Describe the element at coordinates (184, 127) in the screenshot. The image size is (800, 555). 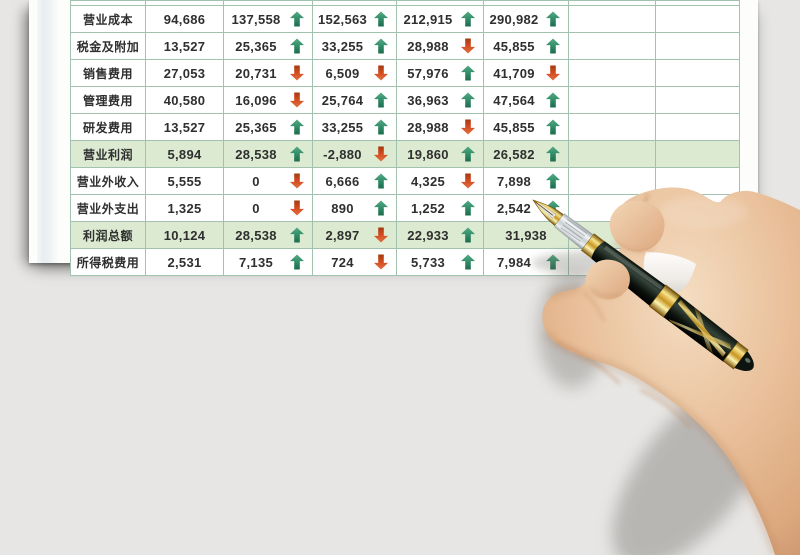
I see `cell-value: 13,527` at that location.